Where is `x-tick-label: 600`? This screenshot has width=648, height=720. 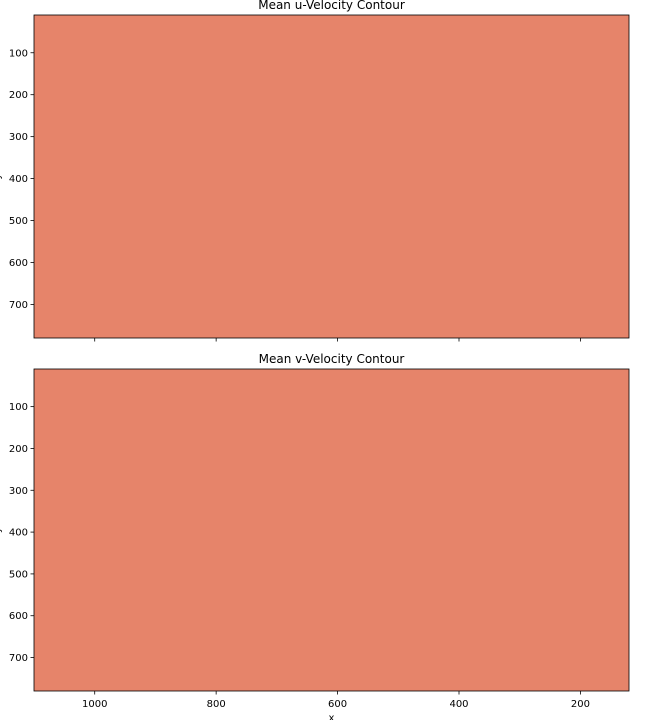 x-tick-label: 600 is located at coordinates (337, 704).